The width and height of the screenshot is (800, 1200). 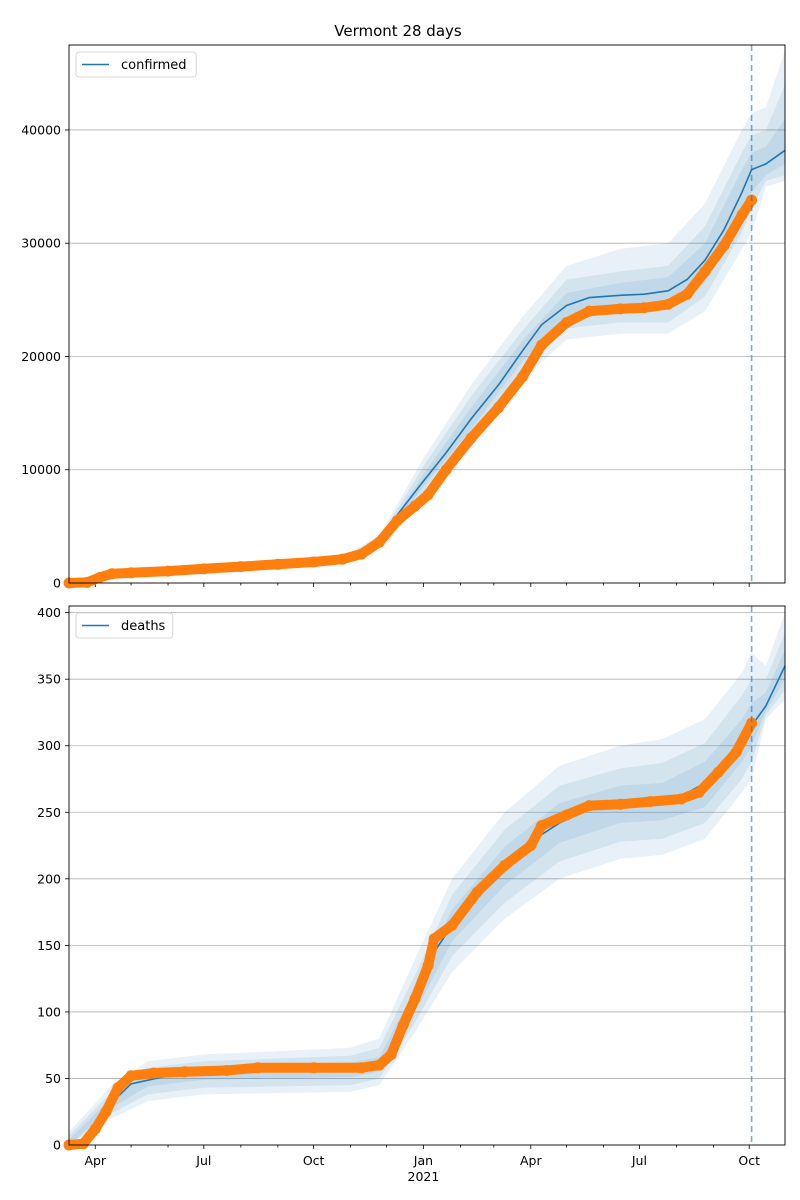 I want to click on y-tick-label: 350, so click(x=49, y=679).